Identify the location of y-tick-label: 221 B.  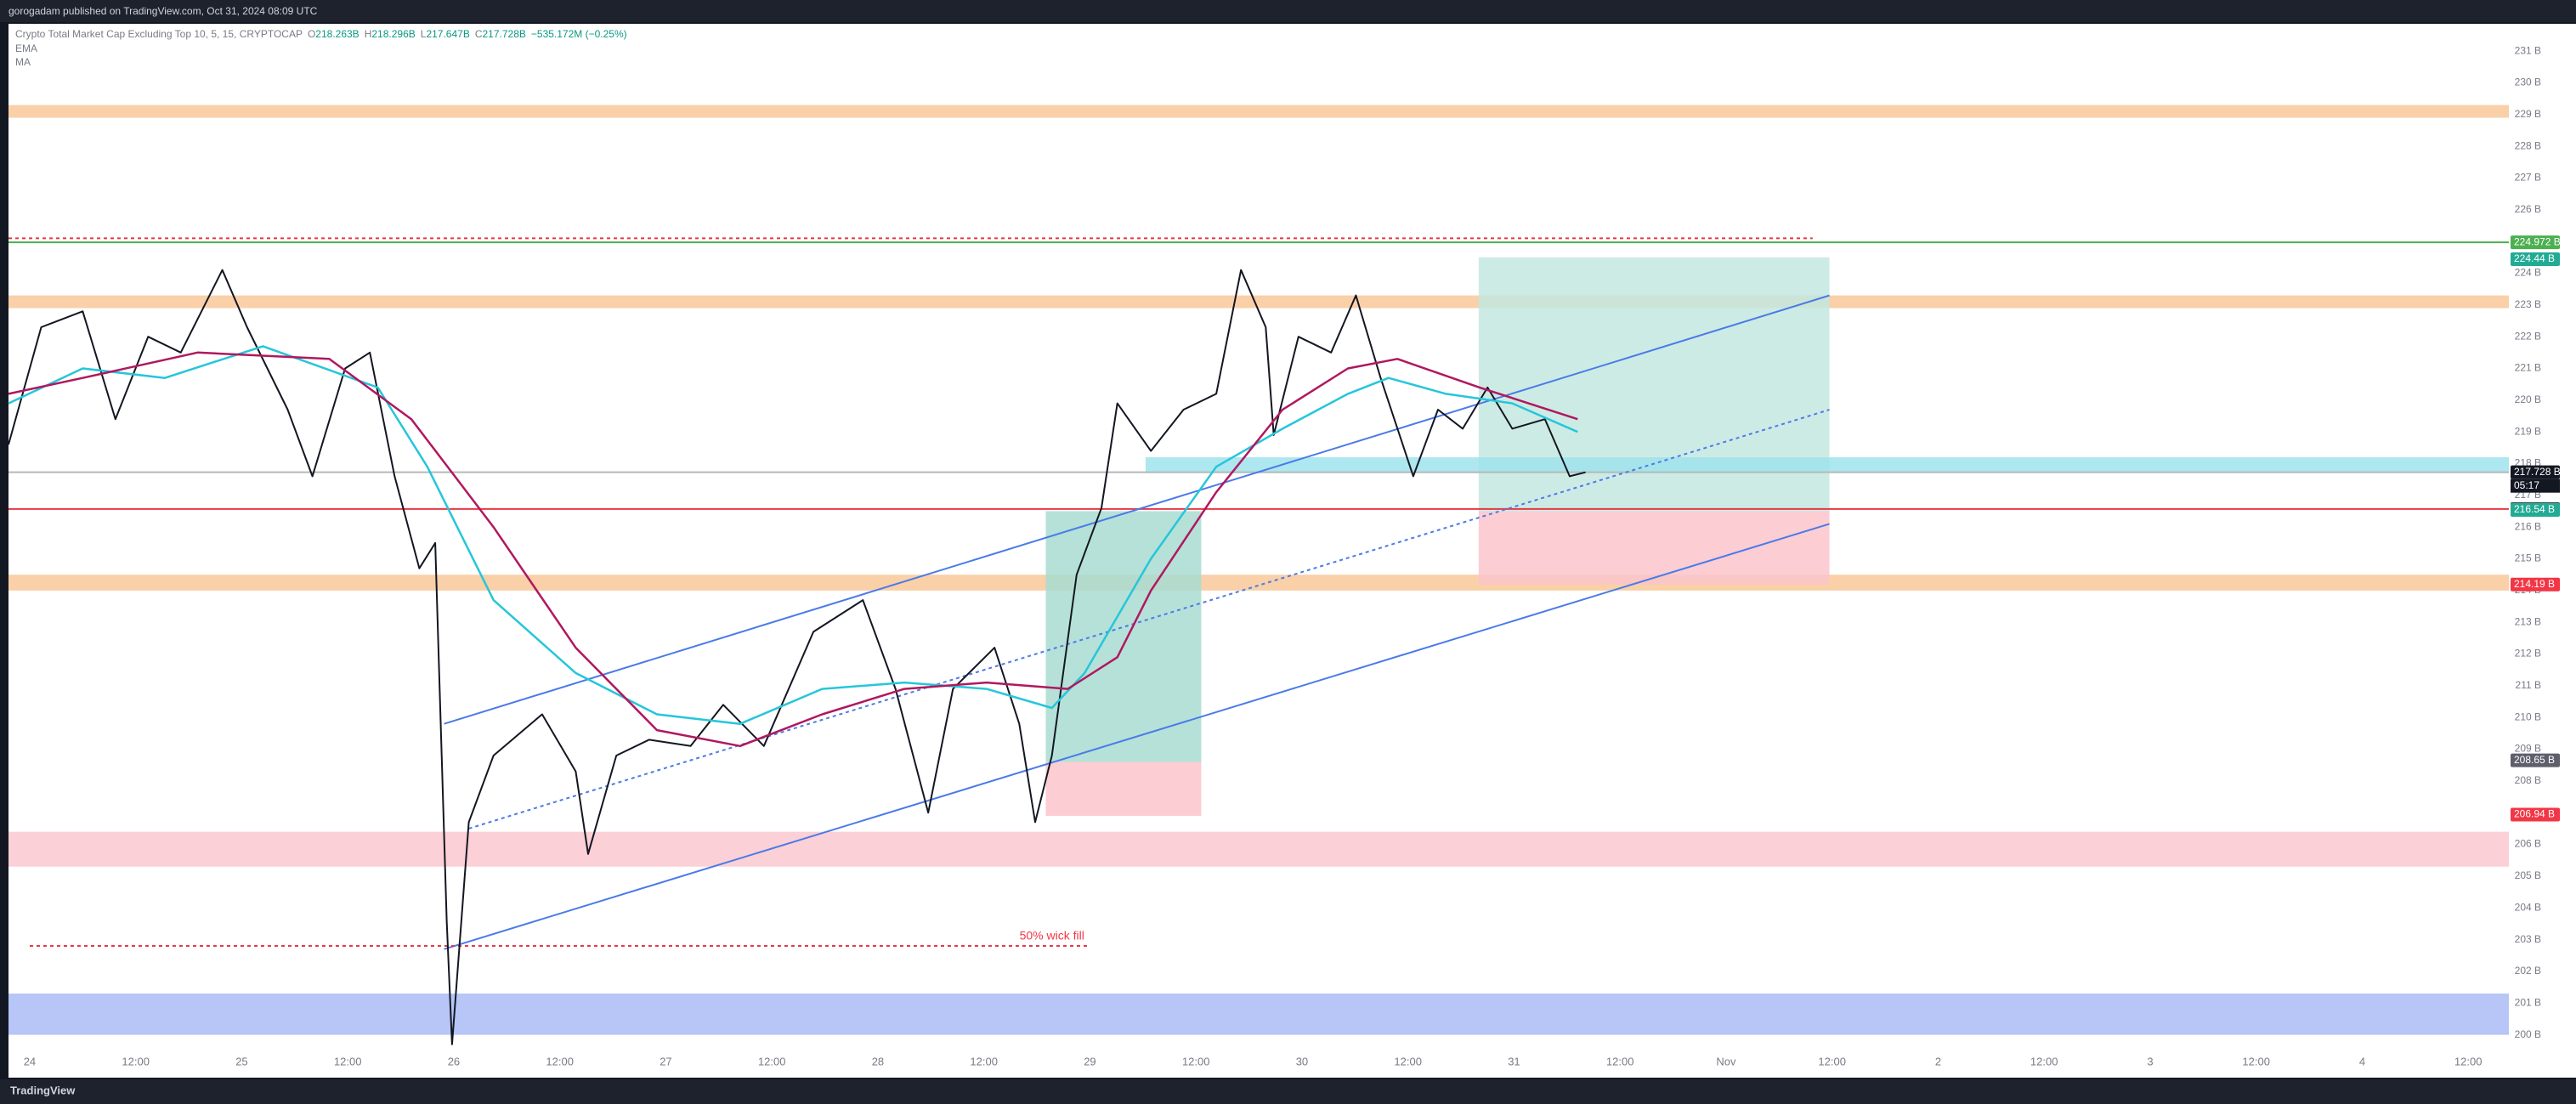
(2528, 368).